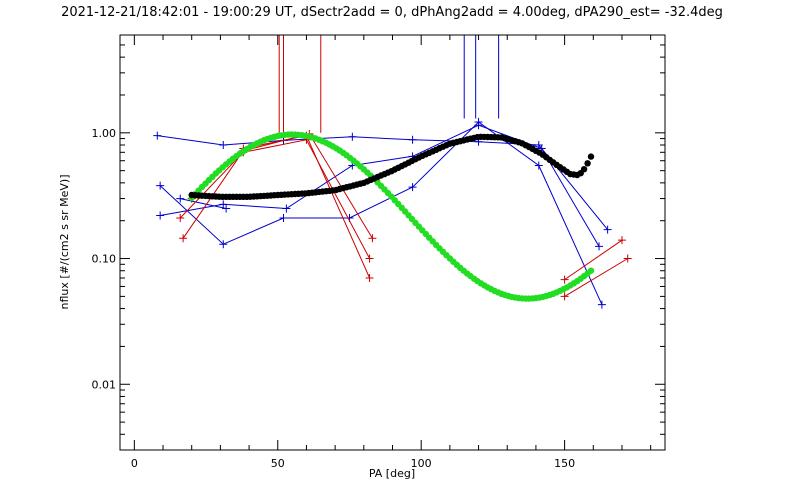  What do you see at coordinates (564, 463) in the screenshot?
I see `x-tick-label: 150` at bounding box center [564, 463].